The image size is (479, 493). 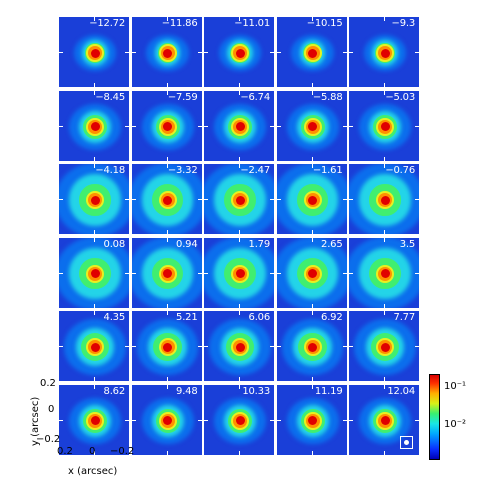 I want to click on velocity-label: −11.01, so click(x=252, y=23).